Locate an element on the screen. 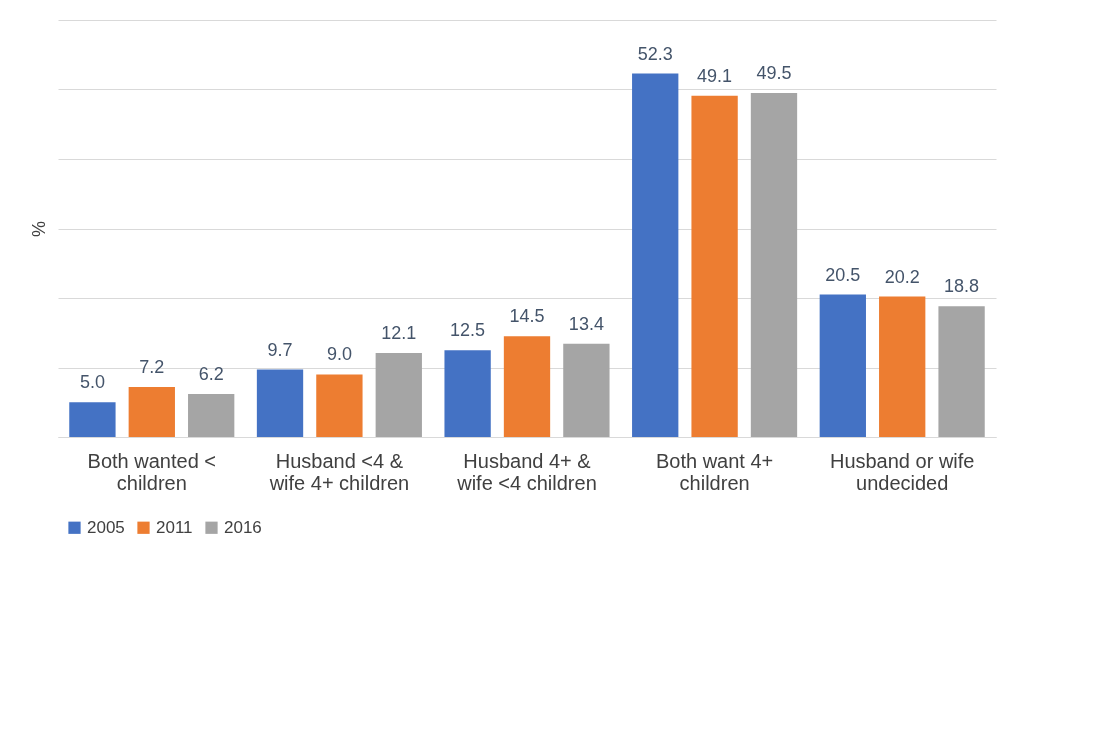  data-label: 7.2 is located at coordinates (152, 366).